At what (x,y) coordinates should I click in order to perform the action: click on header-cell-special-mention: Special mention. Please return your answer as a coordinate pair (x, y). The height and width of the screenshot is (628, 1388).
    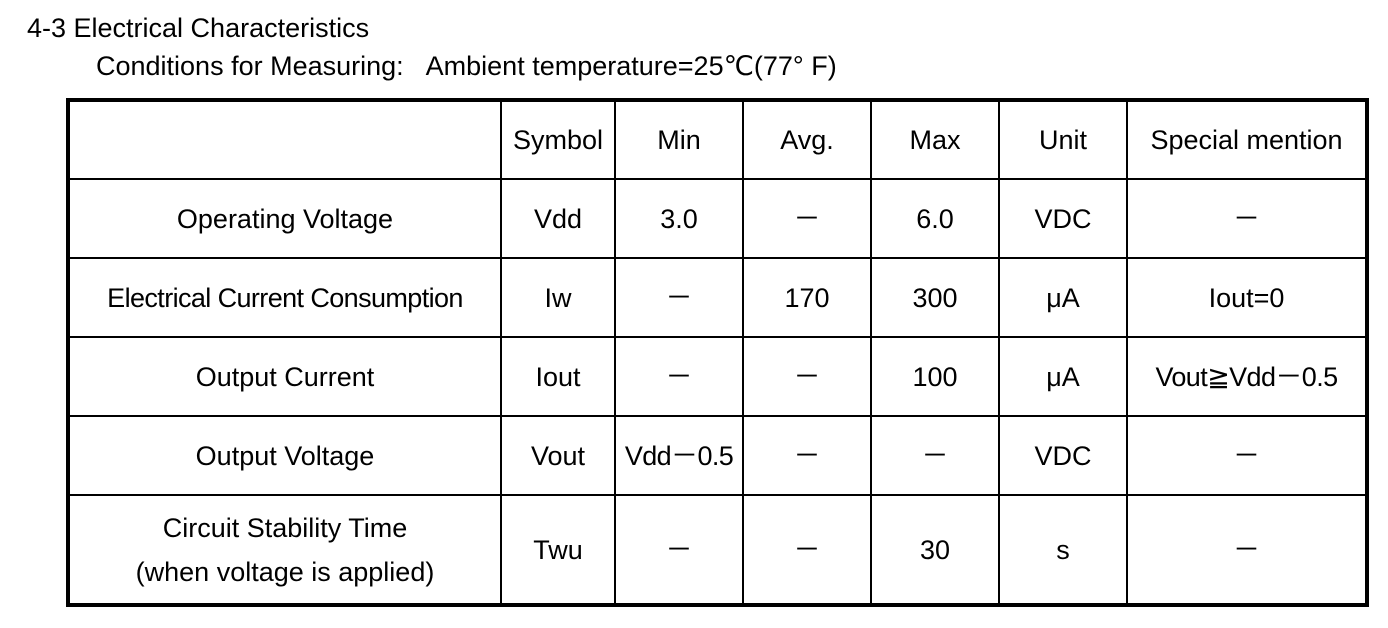
    Looking at the image, I should click on (1247, 139).